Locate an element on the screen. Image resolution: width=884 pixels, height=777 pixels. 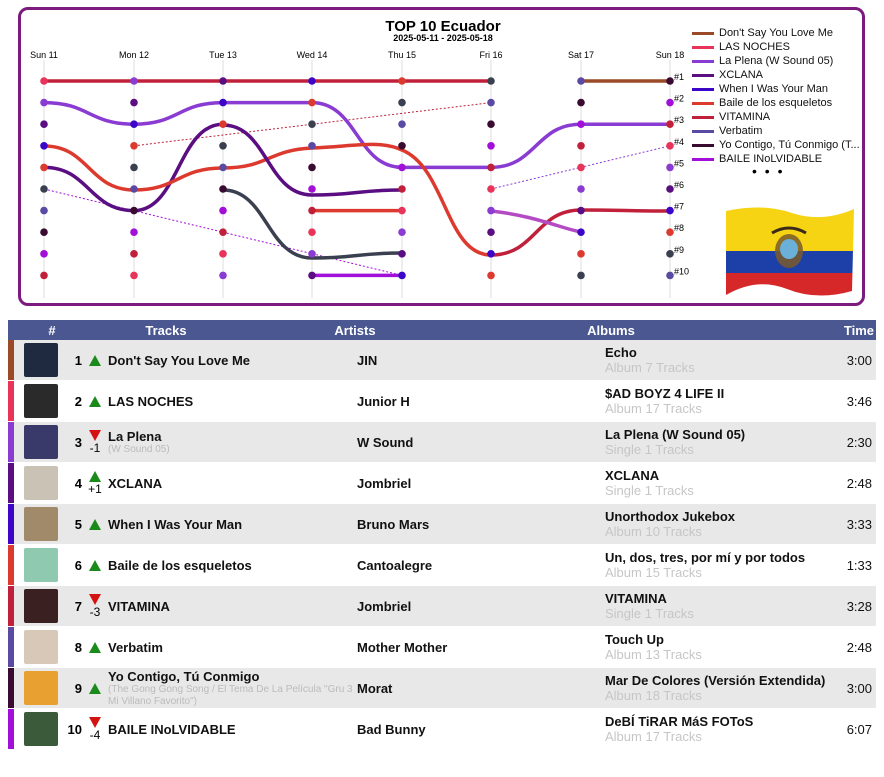
chart-subtitle: 2025-05-11 - 2025-05-18 is located at coordinates (443, 38).